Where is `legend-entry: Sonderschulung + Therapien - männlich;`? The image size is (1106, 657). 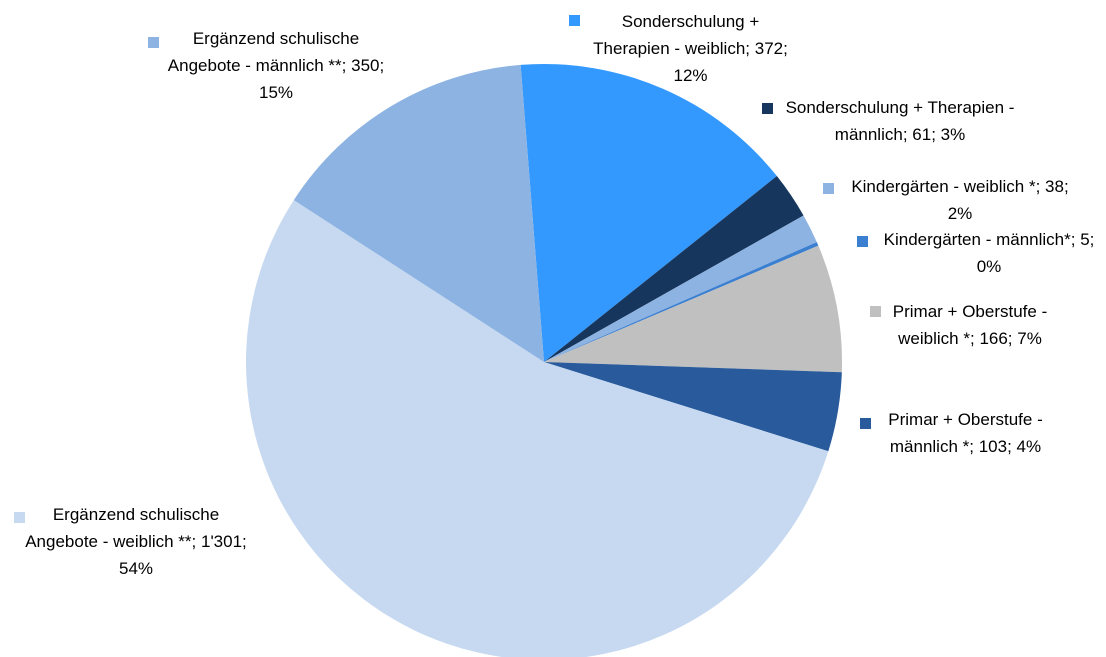 legend-entry: Sonderschulung + Therapien - männlich; is located at coordinates (900, 121).